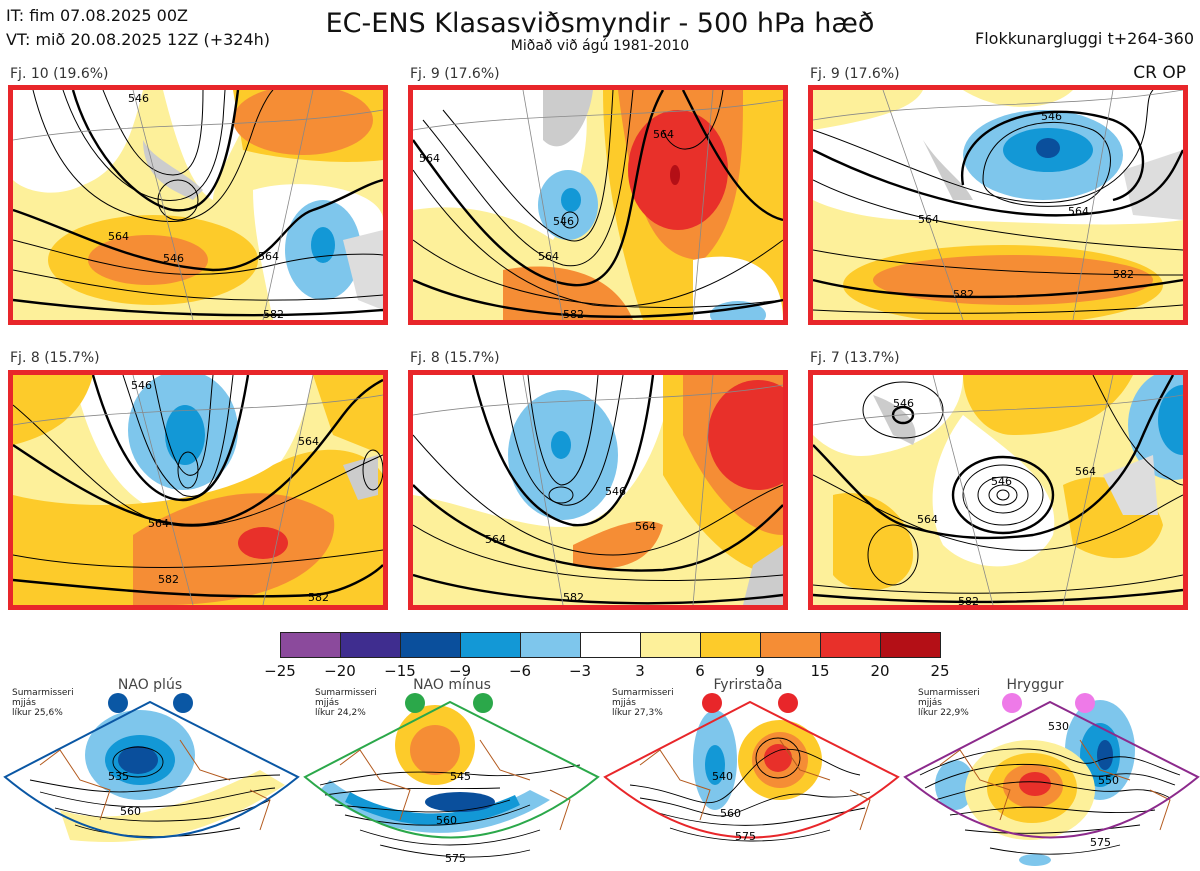 This screenshot has width=1200, height=871. Describe the element at coordinates (340, 671) in the screenshot. I see `colorbar-tick: −20` at that location.